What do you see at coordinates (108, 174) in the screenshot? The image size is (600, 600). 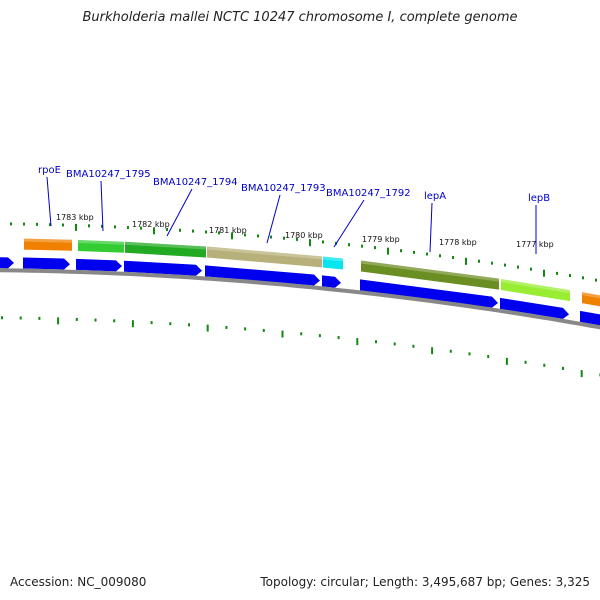 I see `gene-label-bma10247_1795: BMA10247_1795` at bounding box center [108, 174].